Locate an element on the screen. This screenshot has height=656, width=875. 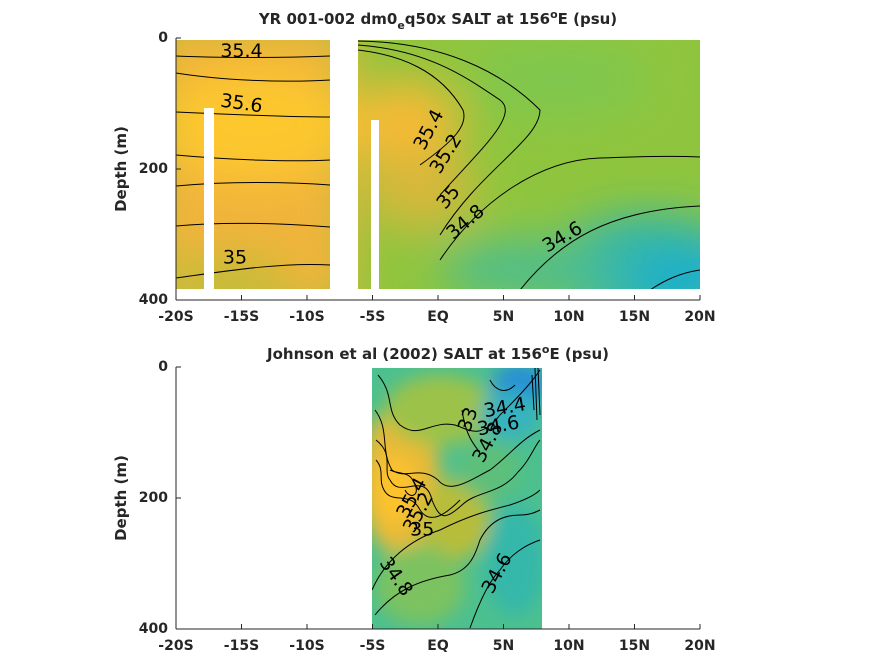
top-y-axis-label: Depth (m) is located at coordinates (121, 169).